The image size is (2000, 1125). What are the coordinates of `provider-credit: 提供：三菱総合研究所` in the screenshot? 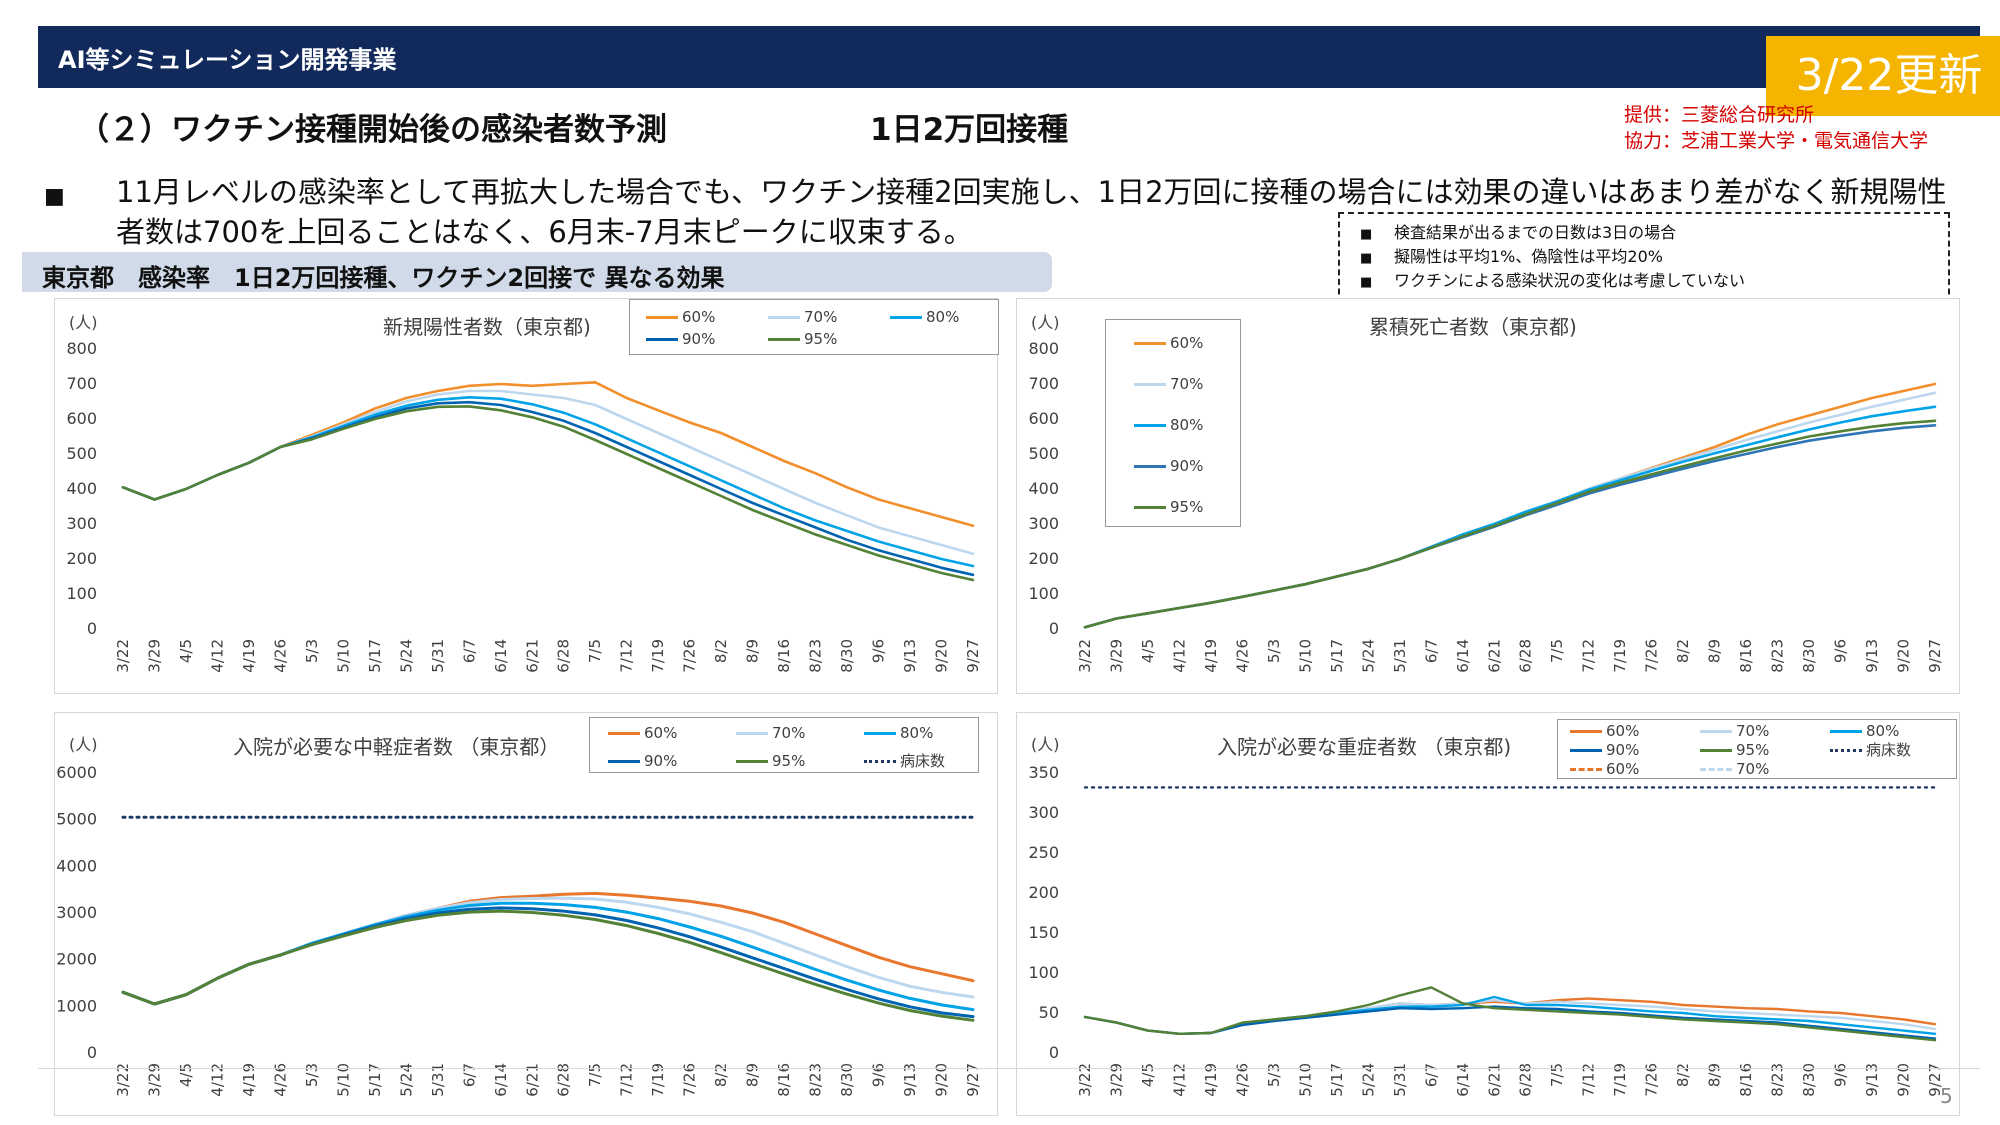 It's located at (1719, 115).